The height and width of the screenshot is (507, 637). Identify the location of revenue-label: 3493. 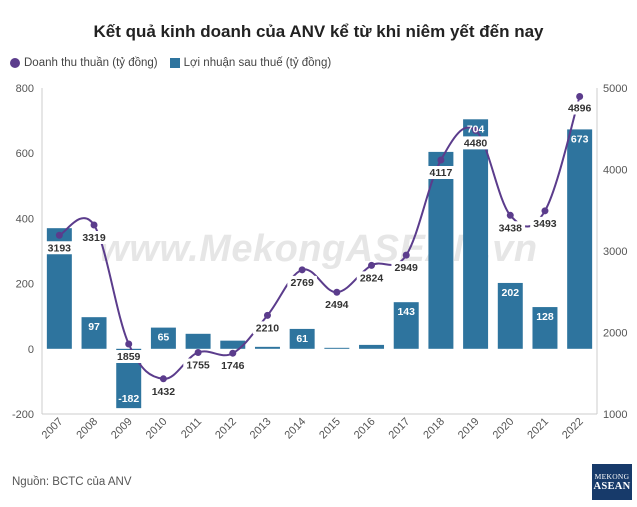
(545, 224).